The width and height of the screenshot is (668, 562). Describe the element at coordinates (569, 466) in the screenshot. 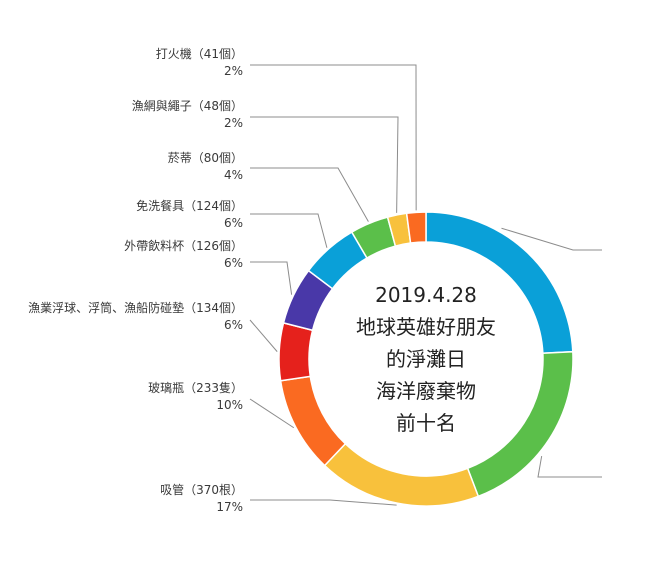

I see `slice-2-leader-line` at that location.